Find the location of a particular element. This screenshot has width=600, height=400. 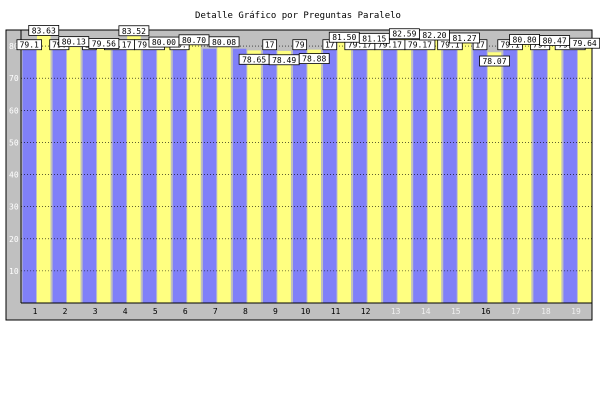

data-label-s2: 81.27 is located at coordinates (464, 38).